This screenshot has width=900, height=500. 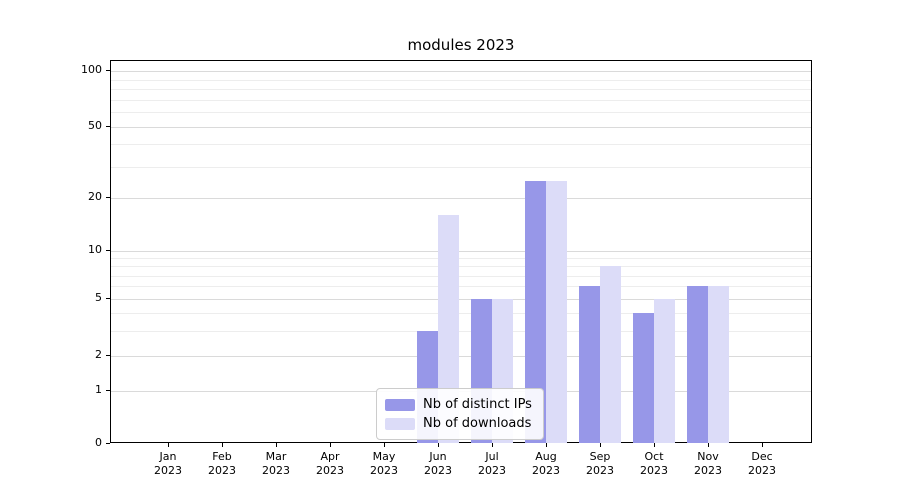 I want to click on bar-downloads-aug, so click(x=556, y=311).